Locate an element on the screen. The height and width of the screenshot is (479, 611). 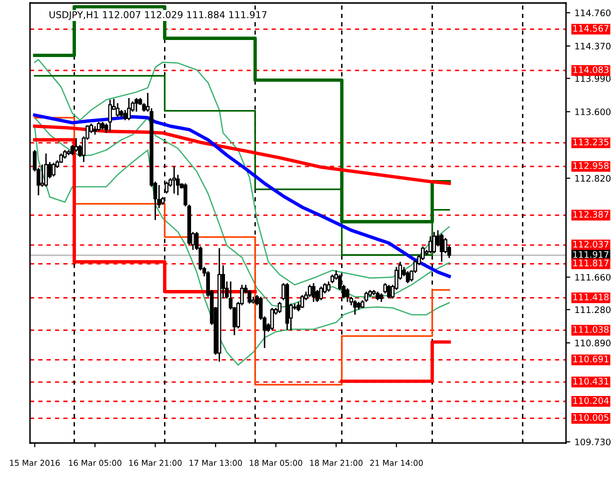
x-tick-label: 21 Mar 14:00 is located at coordinates (396, 463).